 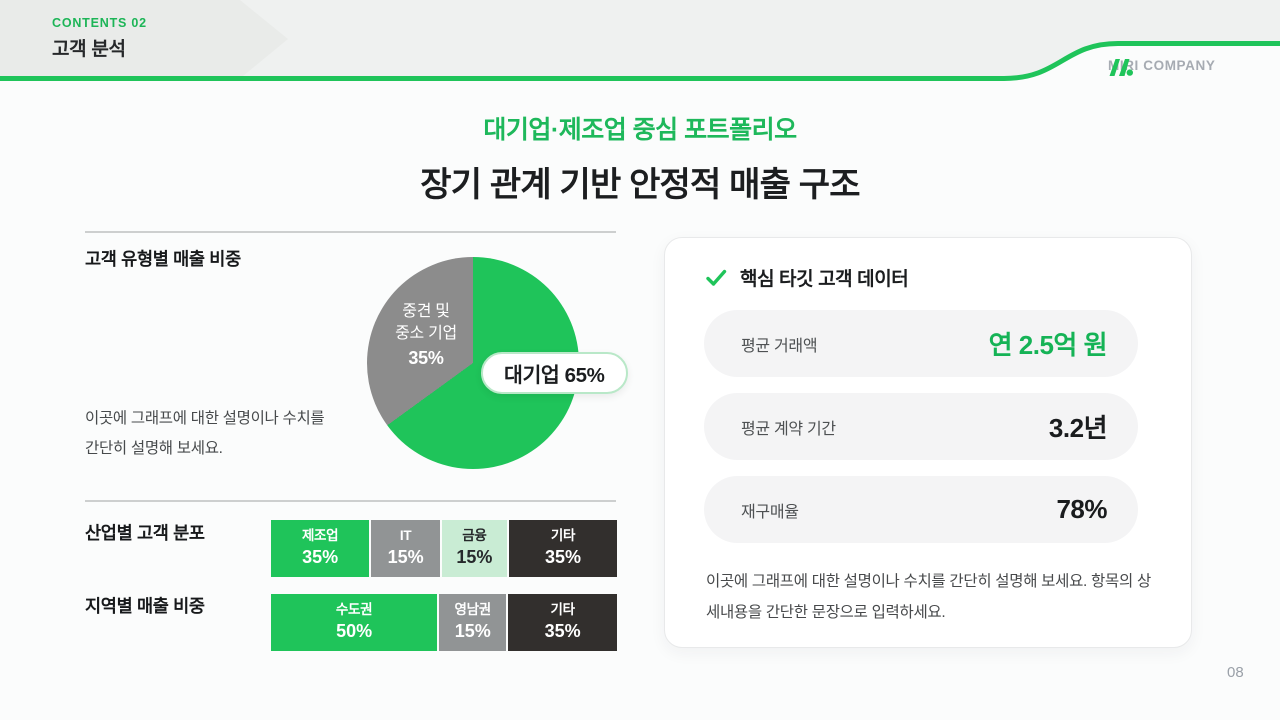 I want to click on segment-label: 영남권, so click(x=473, y=610).